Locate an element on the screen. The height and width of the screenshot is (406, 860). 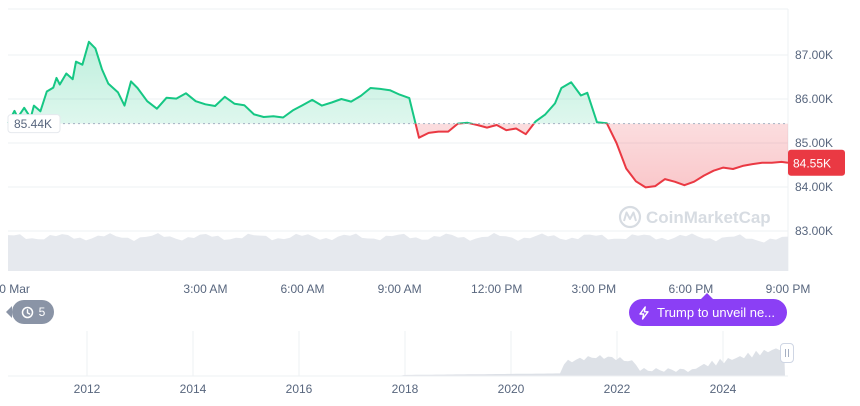
watermark-text: CoinMarketCap is located at coordinates (708, 217).